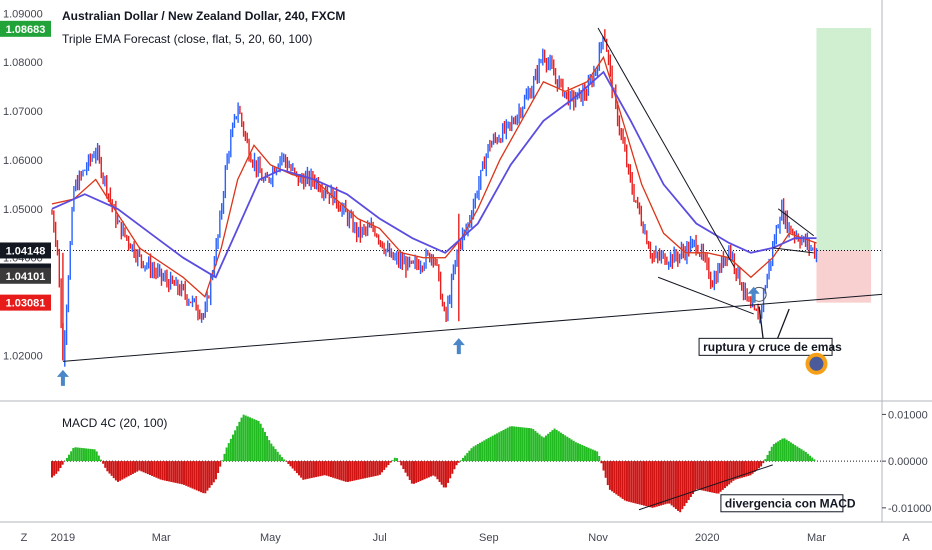  I want to click on tag-low: 1.03081, so click(26, 304).